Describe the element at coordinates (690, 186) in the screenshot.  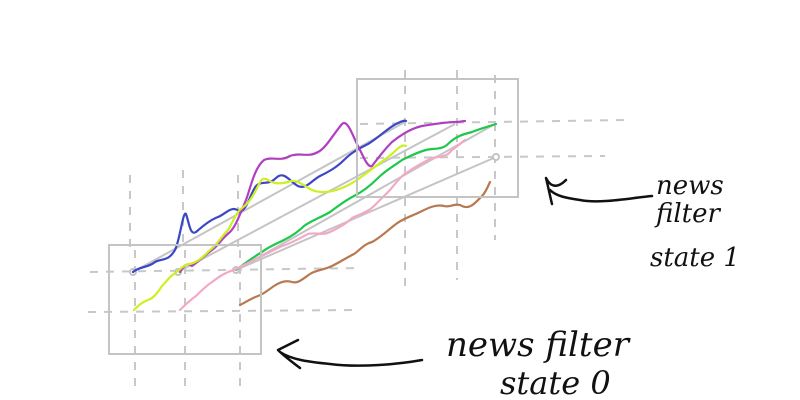
I see `label-state-1-line-1: news` at that location.